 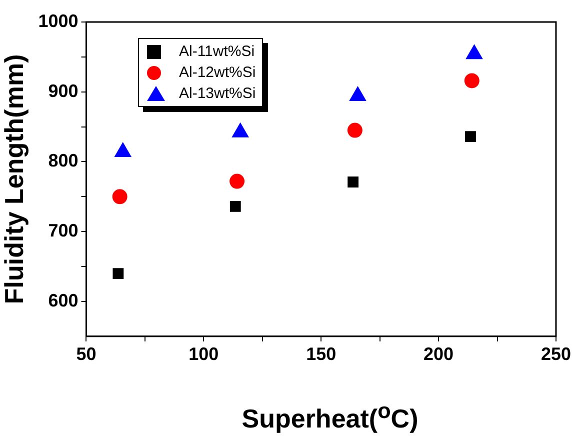 What do you see at coordinates (14, 179) in the screenshot?
I see `y-axis-title: Fluidity Length(mm)` at bounding box center [14, 179].